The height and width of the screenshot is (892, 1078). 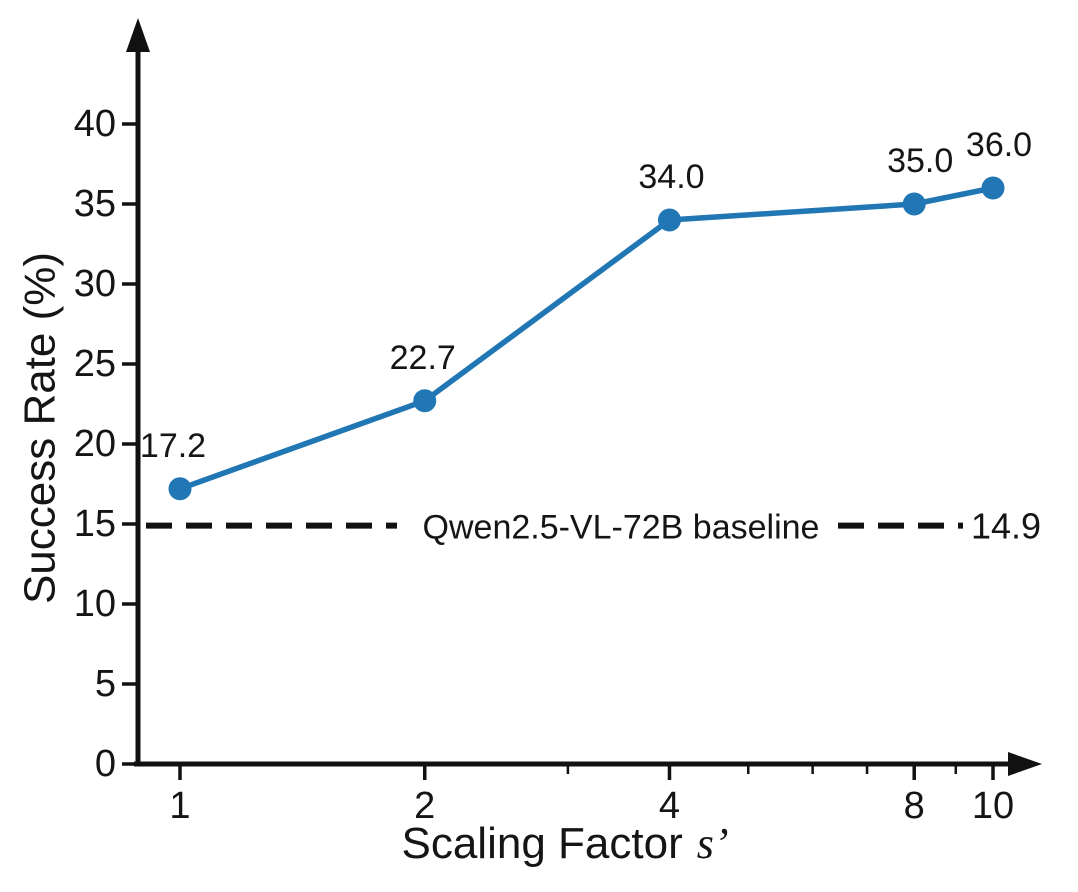 I want to click on y-tick-label: 10, so click(x=95, y=604).